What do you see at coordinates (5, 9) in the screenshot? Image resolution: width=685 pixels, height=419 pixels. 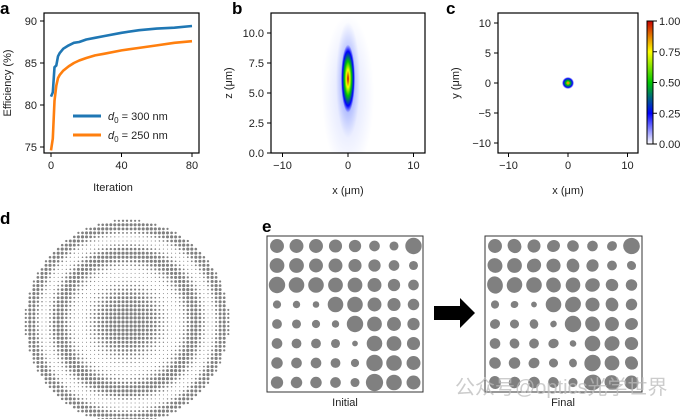 I see `panel-label-a: a` at bounding box center [5, 9].